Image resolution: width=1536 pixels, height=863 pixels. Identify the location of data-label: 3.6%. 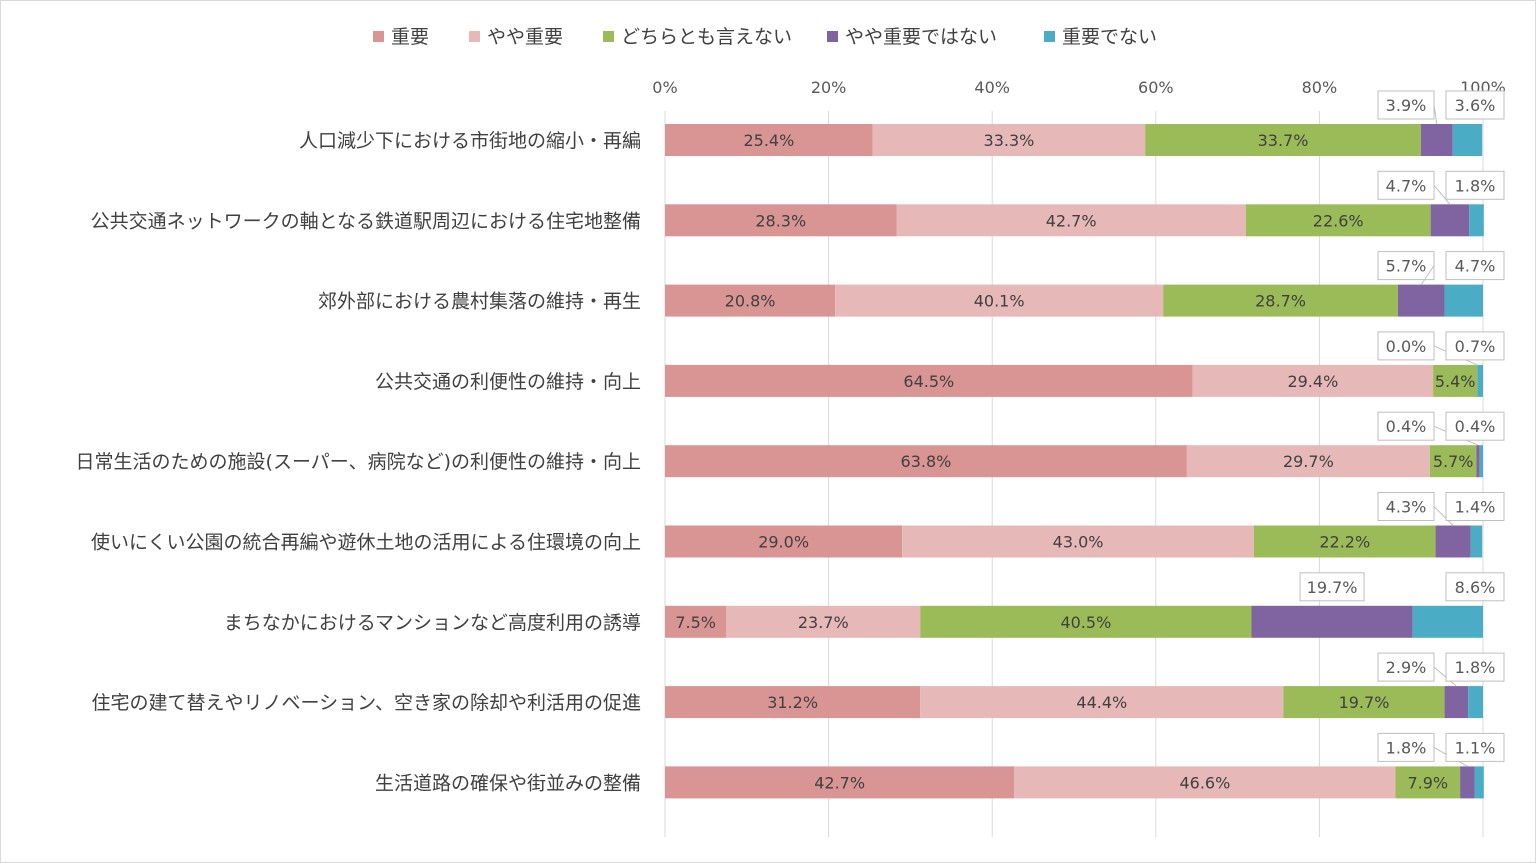
(1475, 105).